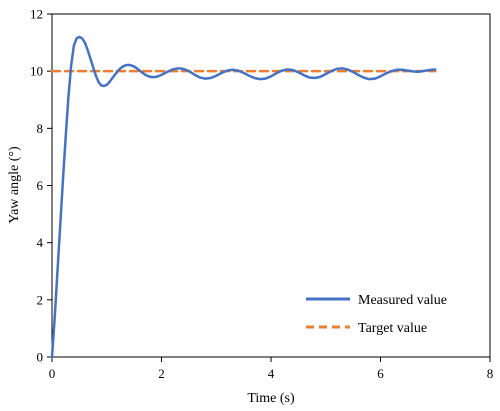 Image resolution: width=500 pixels, height=411 pixels. What do you see at coordinates (36, 14) in the screenshot?
I see `y-tick-label: 12` at bounding box center [36, 14].